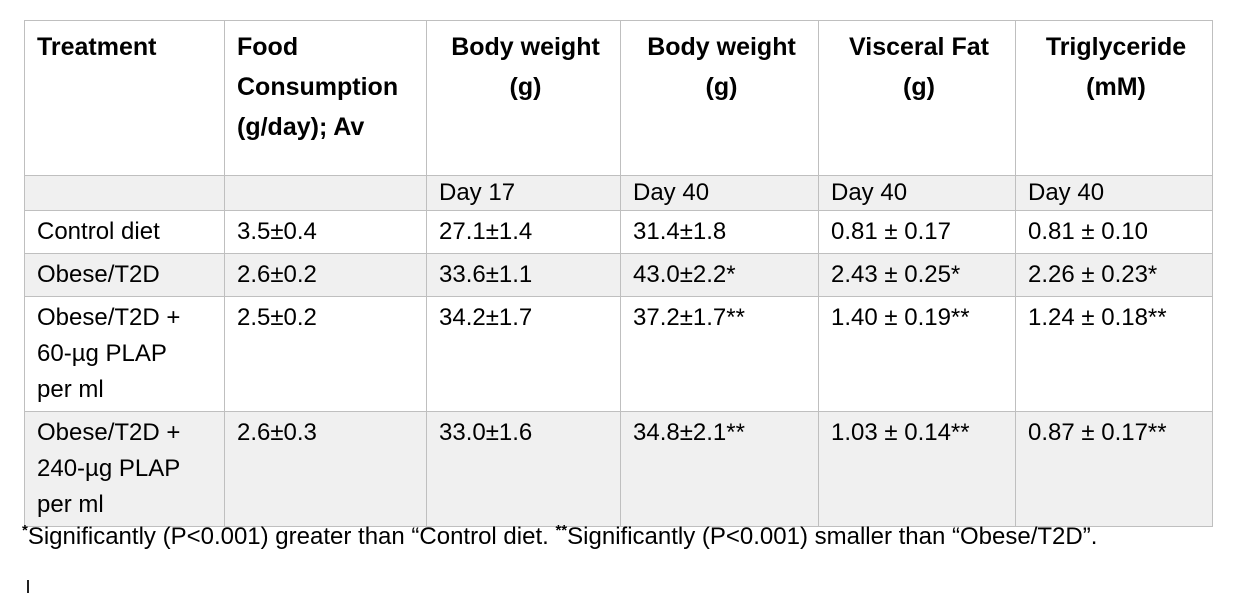  What do you see at coordinates (124, 232) in the screenshot?
I see `row-label: Control diet` at bounding box center [124, 232].